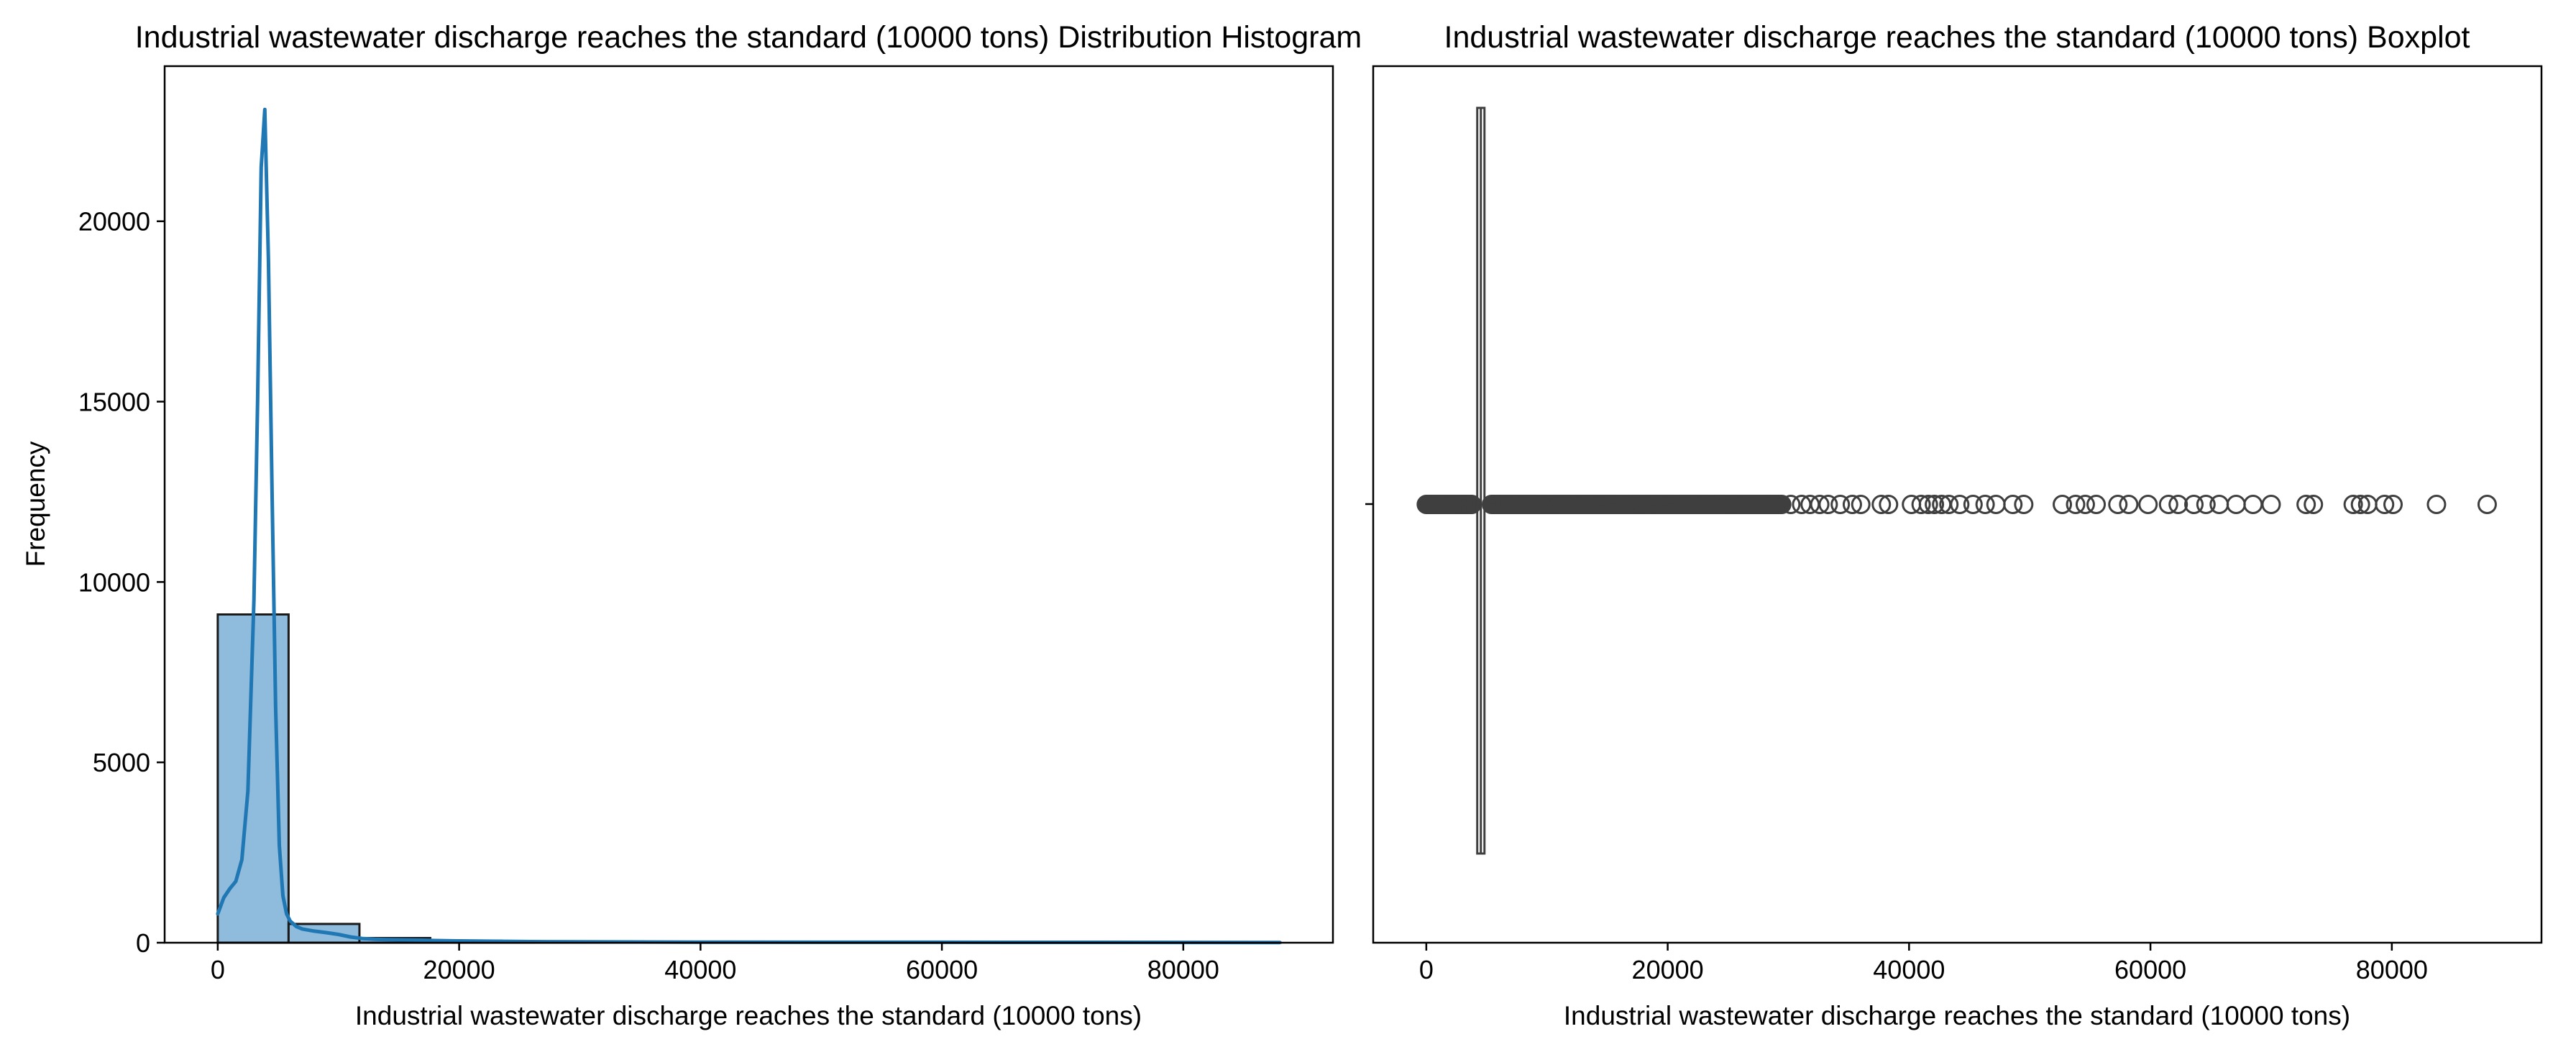 Image resolution: width=2576 pixels, height=1052 pixels. Describe the element at coordinates (1909, 969) in the screenshot. I see `boxplot-x-tick-label: 40000` at that location.